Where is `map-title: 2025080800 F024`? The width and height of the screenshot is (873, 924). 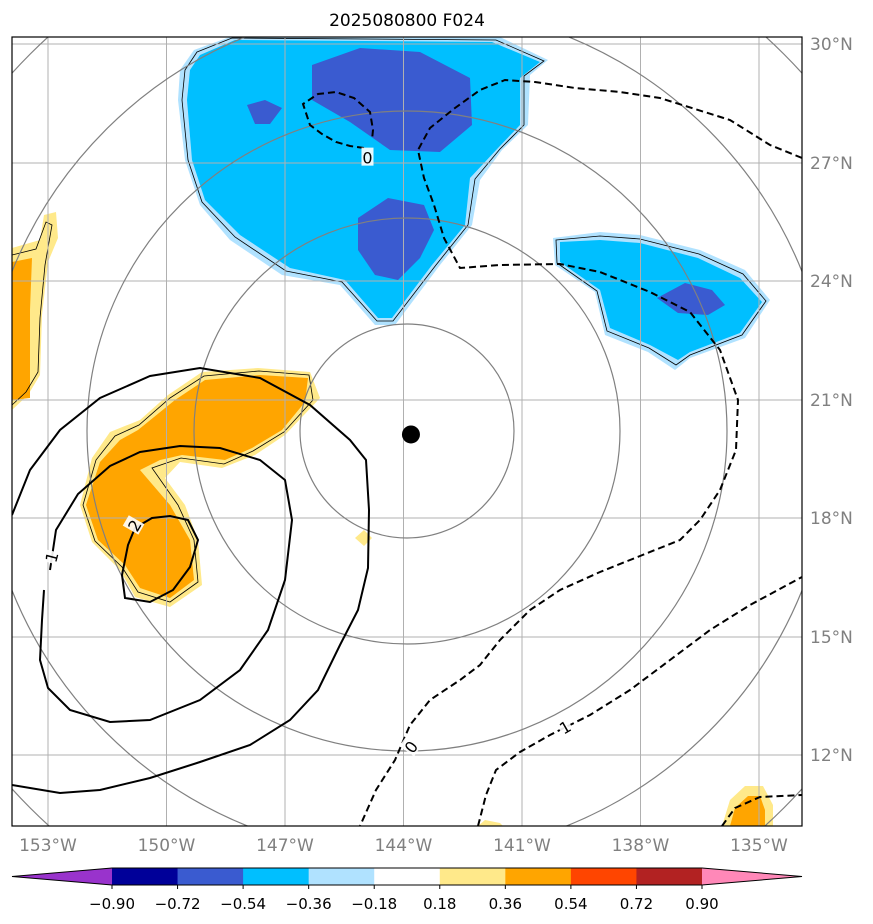 map-title: 2025080800 F024 is located at coordinates (407, 21).